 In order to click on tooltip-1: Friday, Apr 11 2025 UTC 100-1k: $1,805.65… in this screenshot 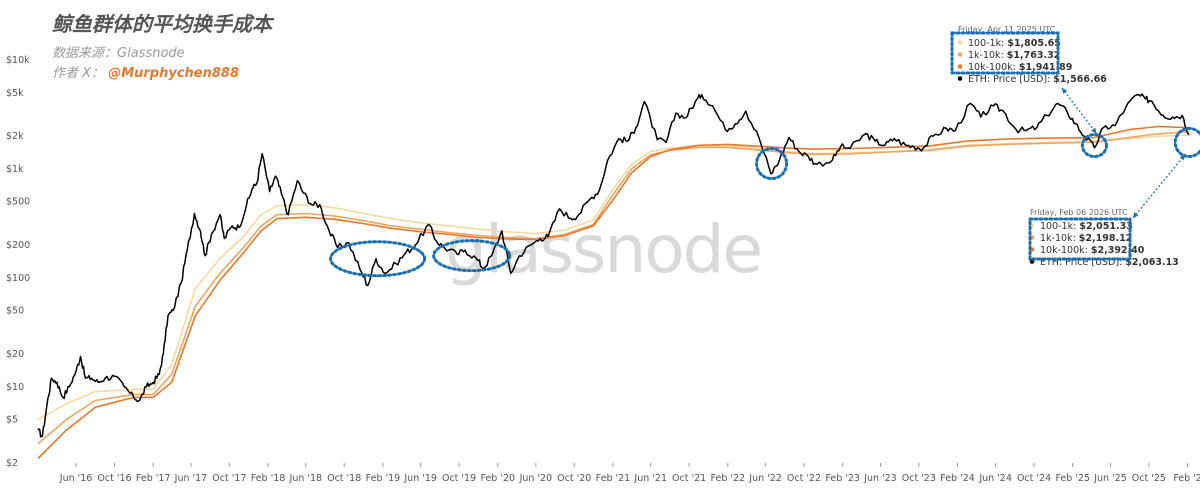, I will do `click(1028, 55)`.